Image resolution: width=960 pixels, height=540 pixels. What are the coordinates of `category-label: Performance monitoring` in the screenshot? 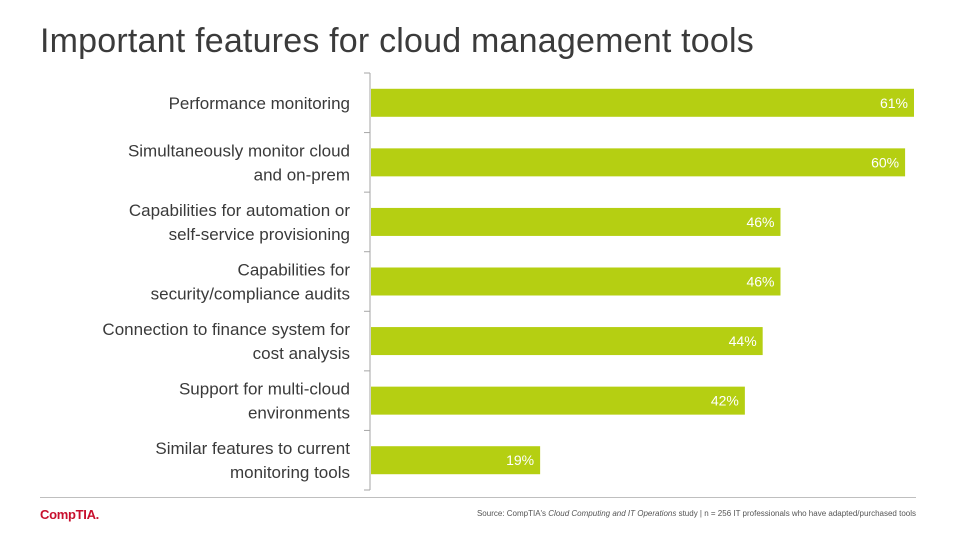 It's located at (259, 103).